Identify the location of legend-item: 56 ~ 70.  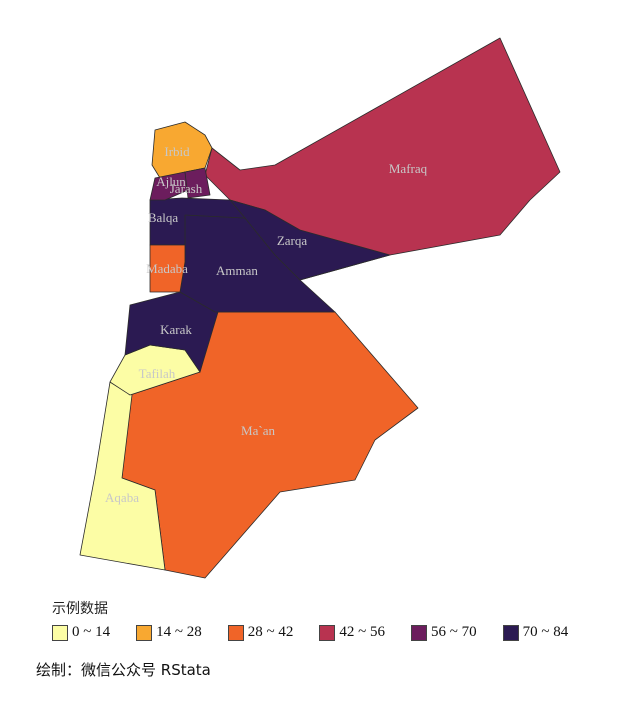
(444, 632).